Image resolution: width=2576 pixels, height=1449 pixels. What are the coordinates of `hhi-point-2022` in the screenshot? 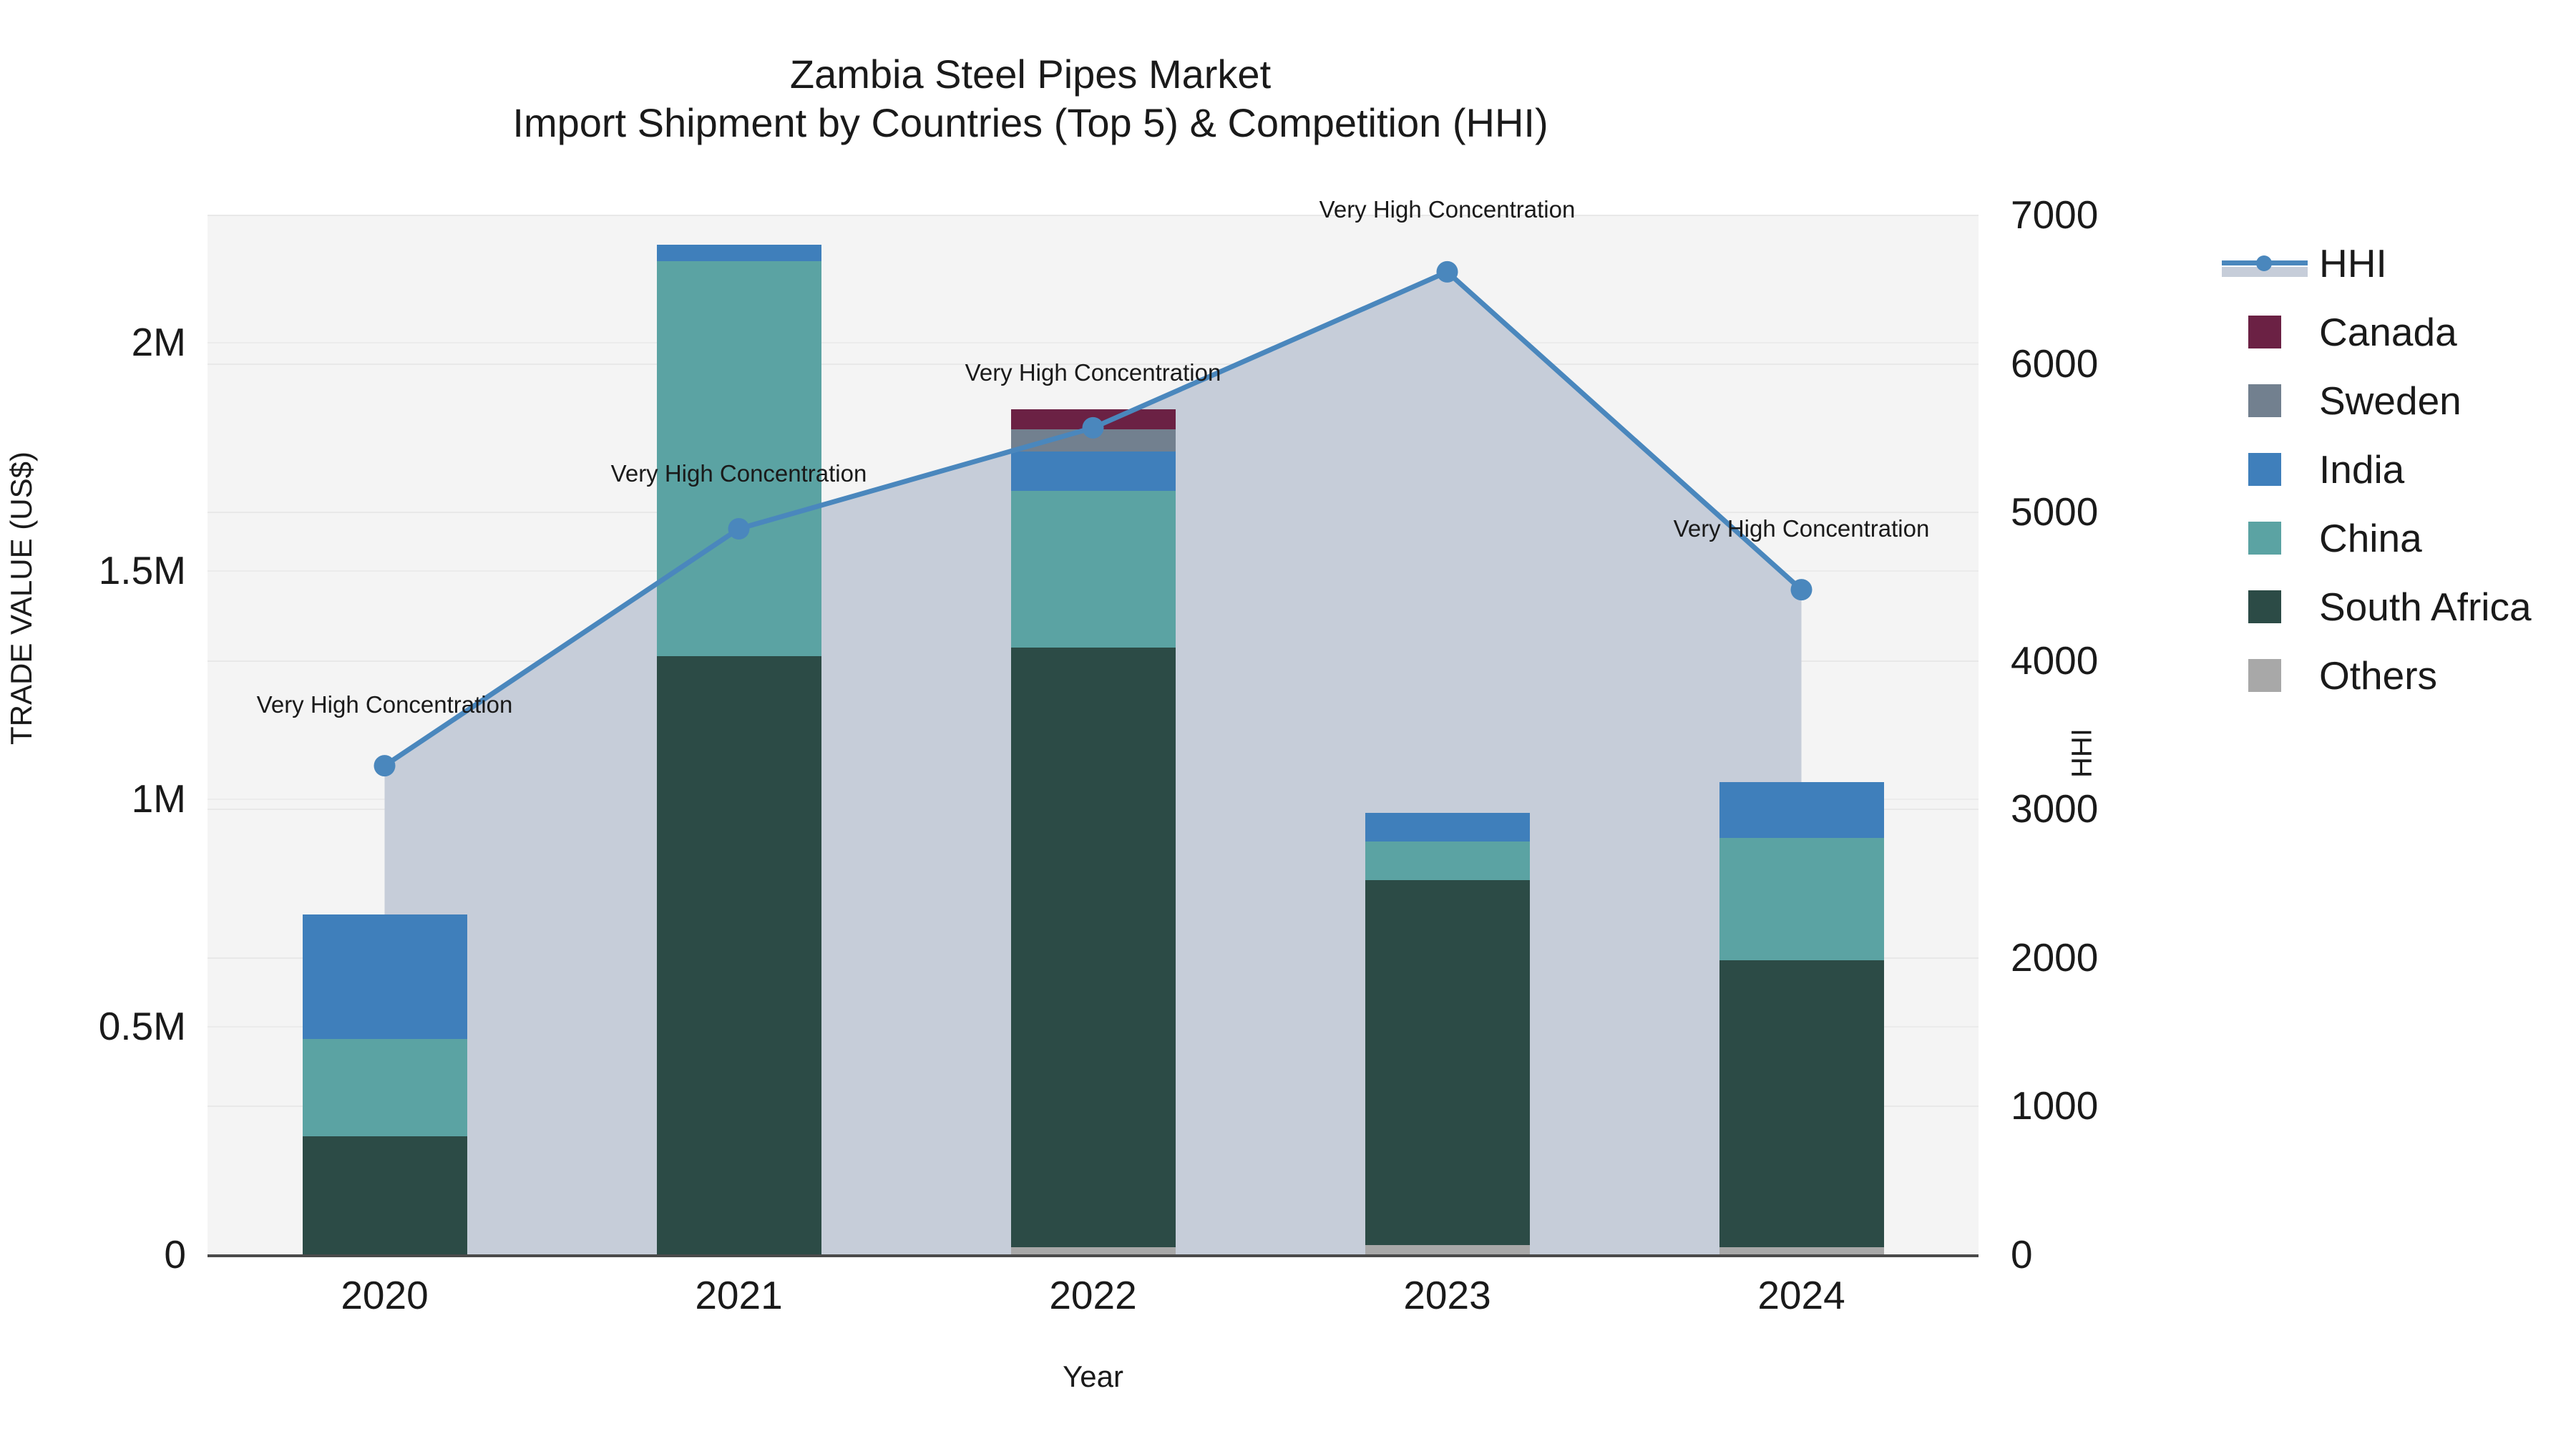 It's located at (1093, 427).